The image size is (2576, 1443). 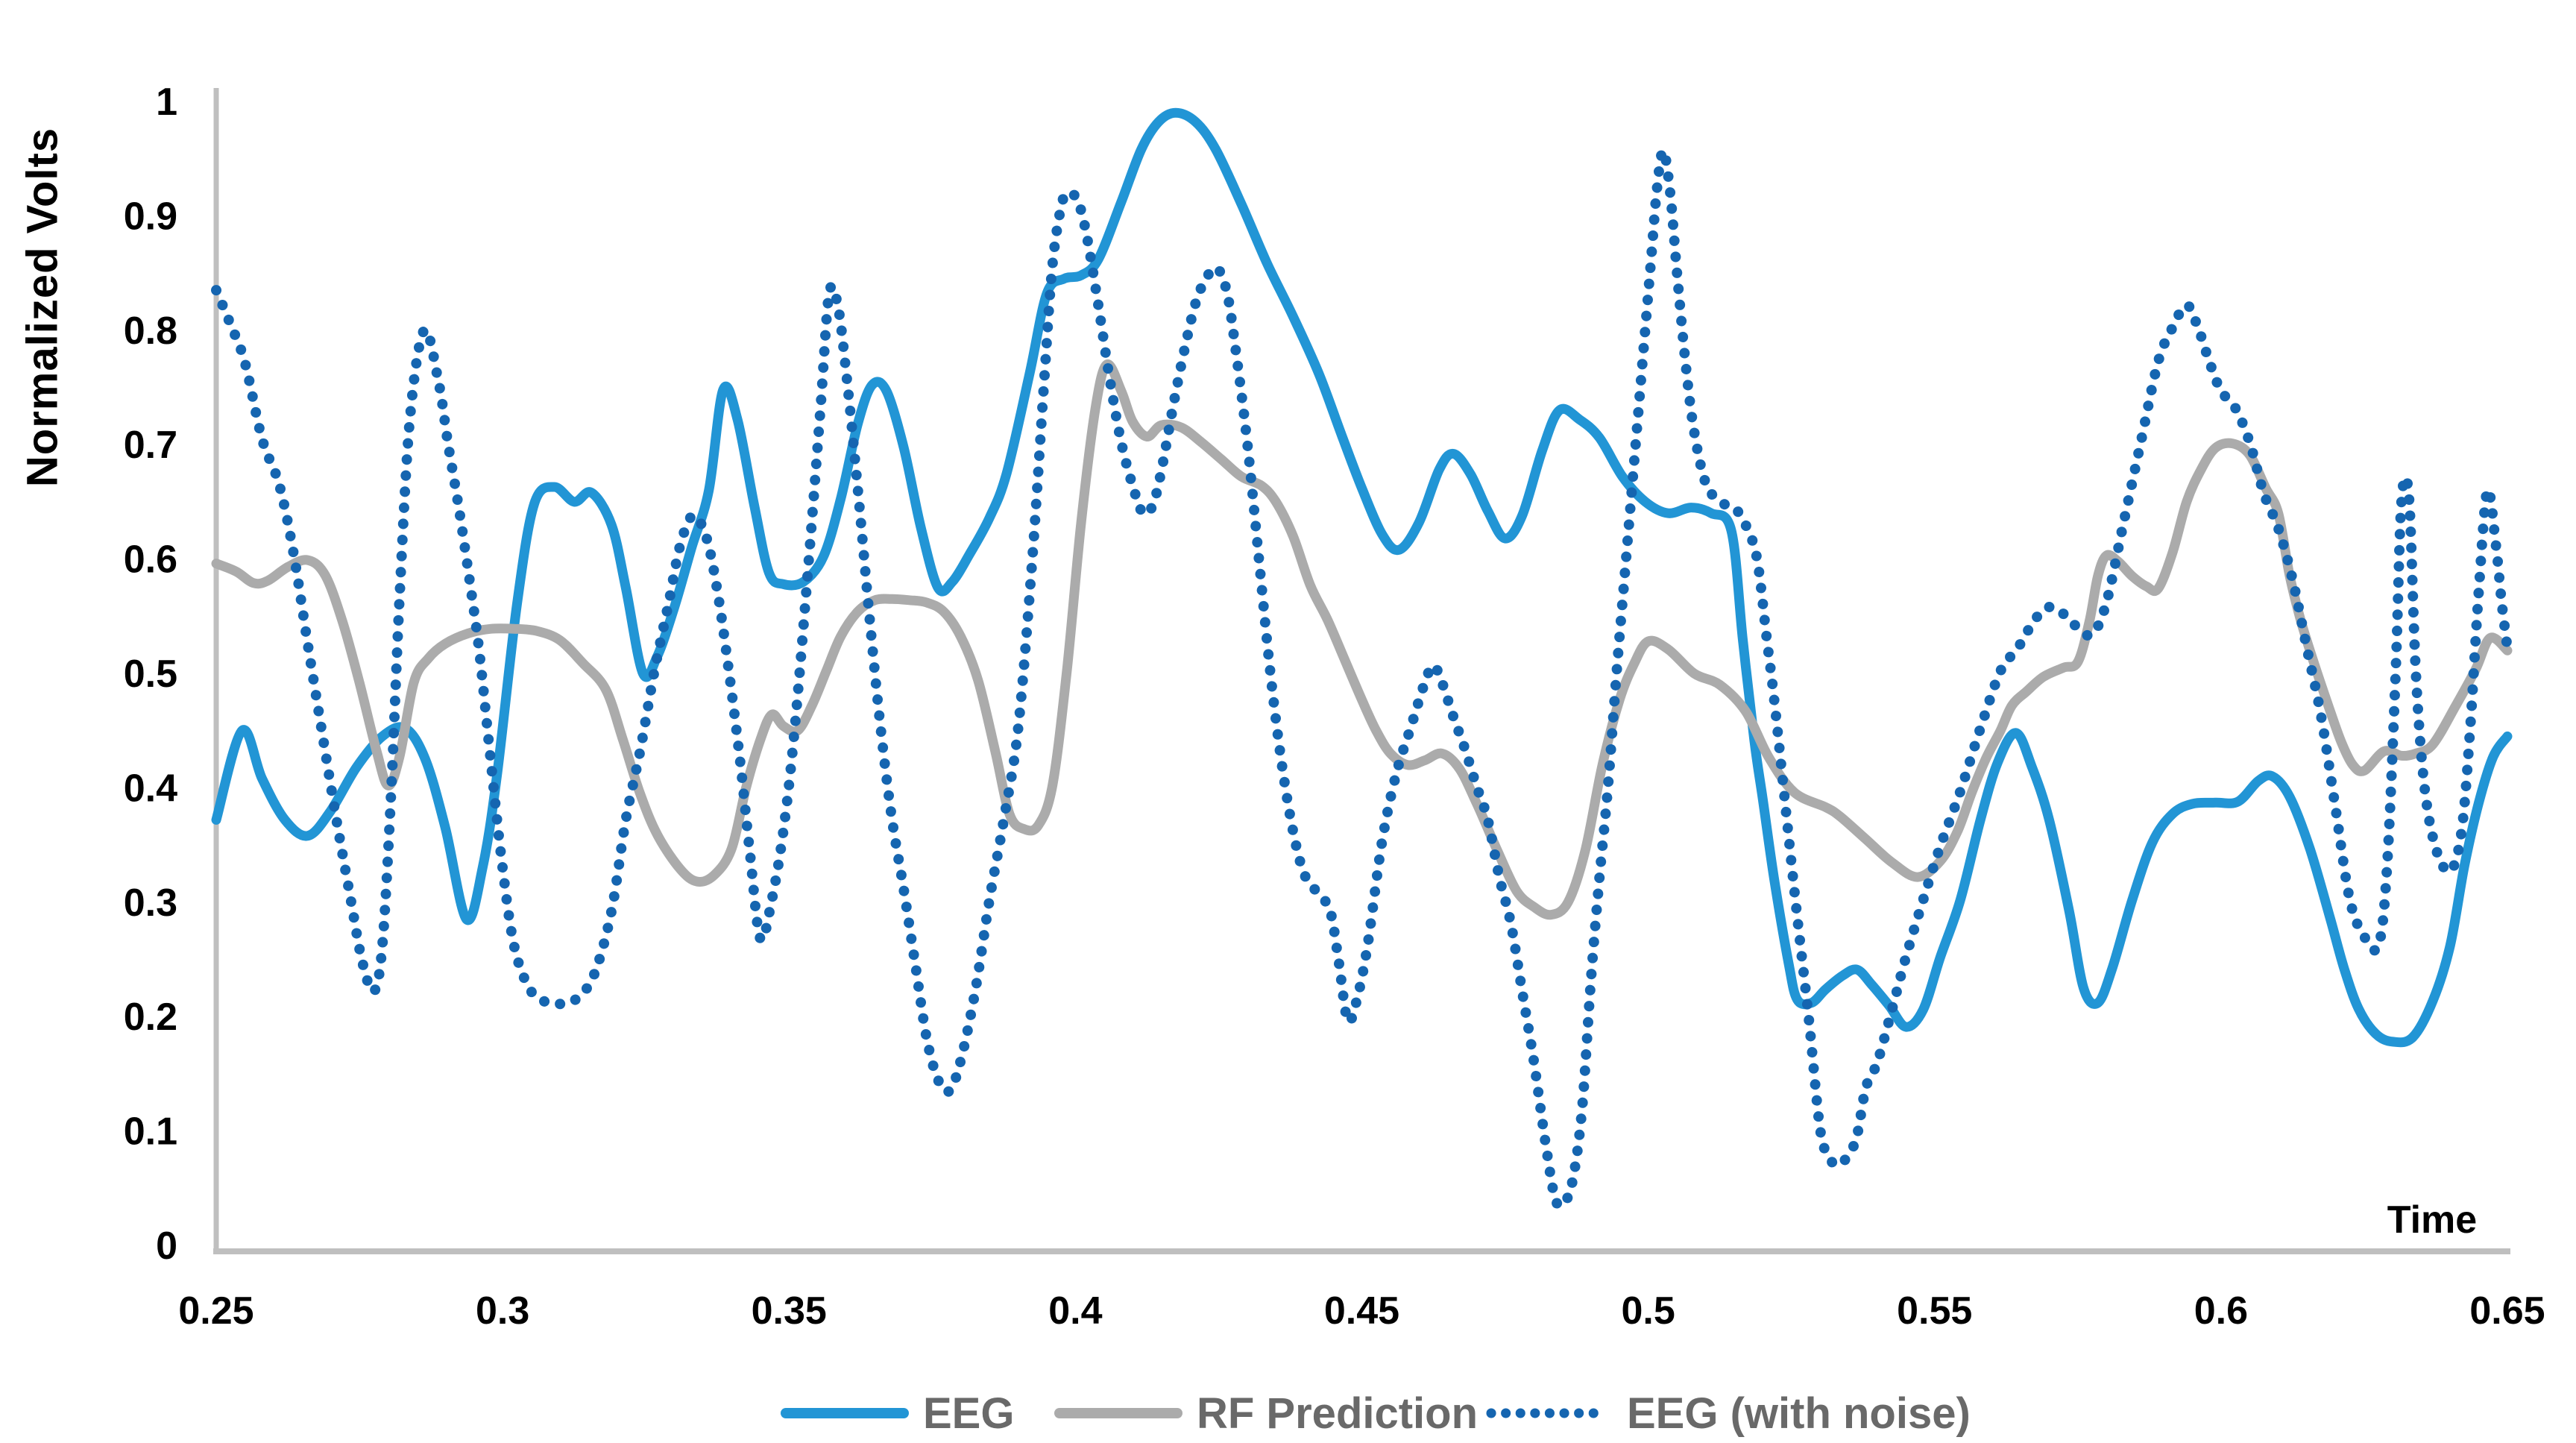 I want to click on legend-label-rf-prediction: RF Prediction, so click(x=1337, y=1413).